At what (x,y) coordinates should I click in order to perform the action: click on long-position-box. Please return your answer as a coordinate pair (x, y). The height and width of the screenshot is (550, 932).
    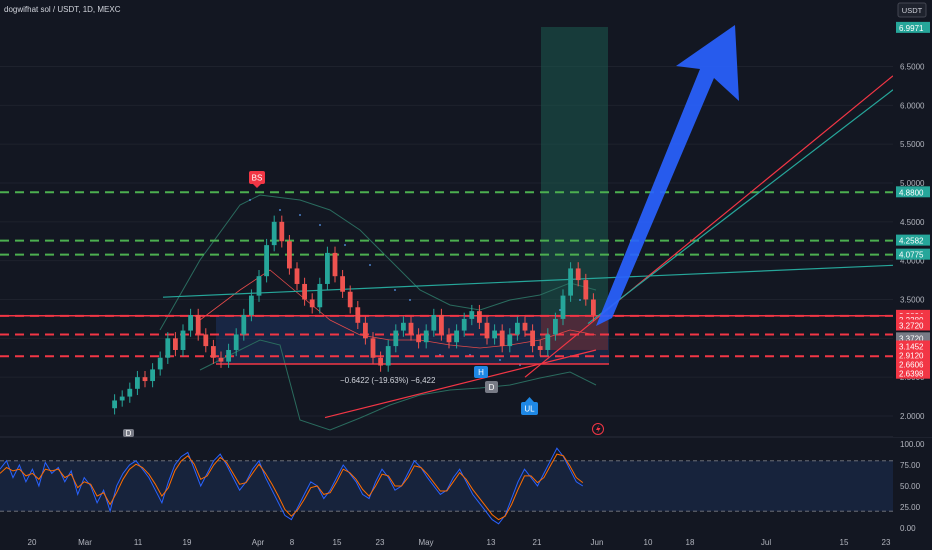
    Looking at the image, I should click on (574, 188).